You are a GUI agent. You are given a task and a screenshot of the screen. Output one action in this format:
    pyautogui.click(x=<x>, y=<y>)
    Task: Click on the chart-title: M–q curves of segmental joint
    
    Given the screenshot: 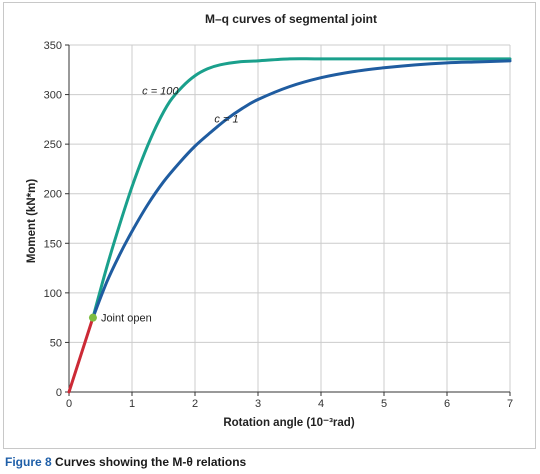 What is the action you would take?
    pyautogui.click(x=291, y=19)
    